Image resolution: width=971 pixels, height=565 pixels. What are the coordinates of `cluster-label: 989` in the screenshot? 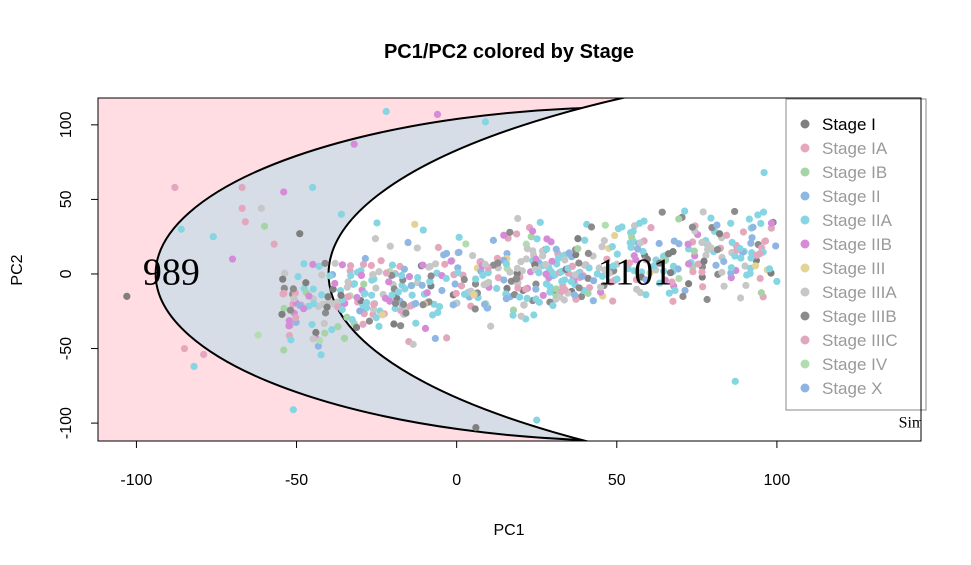 It's located at (171, 272).